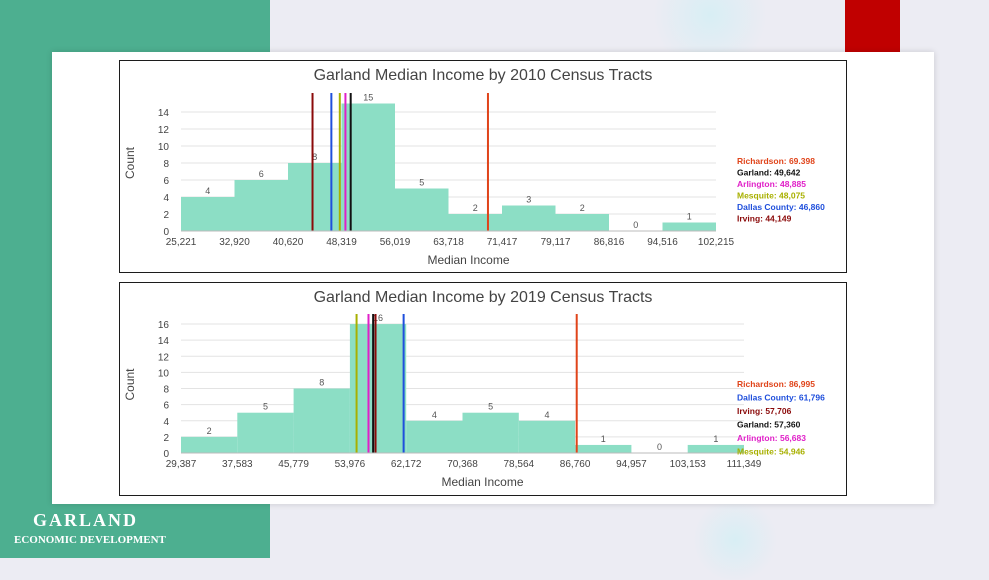 The width and height of the screenshot is (989, 580). I want to click on x-tick-label: 25,221, so click(181, 242).